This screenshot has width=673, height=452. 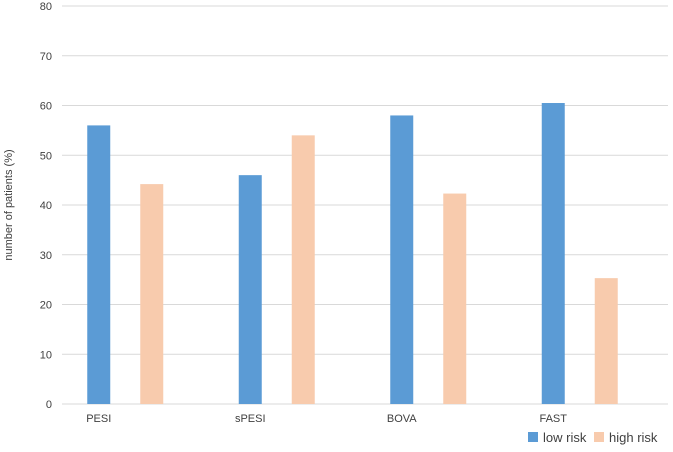 I want to click on bar-high-risk-fast, so click(x=606, y=341).